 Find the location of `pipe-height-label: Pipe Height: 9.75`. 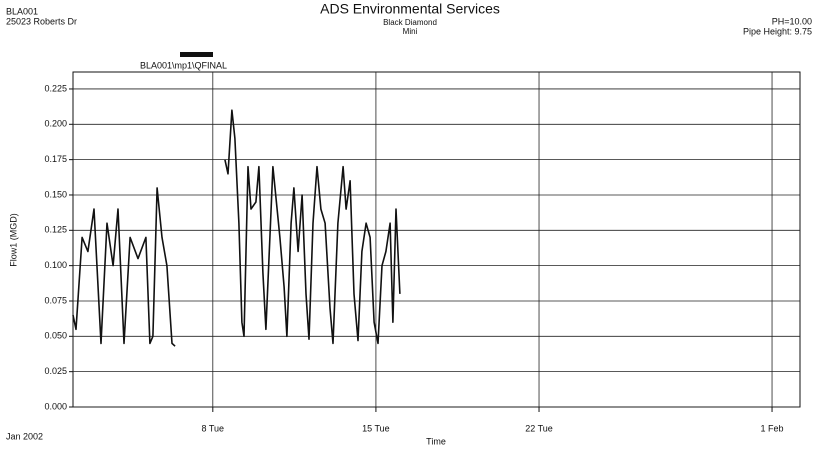

pipe-height-label: Pipe Height: 9.75 is located at coordinates (777, 31).